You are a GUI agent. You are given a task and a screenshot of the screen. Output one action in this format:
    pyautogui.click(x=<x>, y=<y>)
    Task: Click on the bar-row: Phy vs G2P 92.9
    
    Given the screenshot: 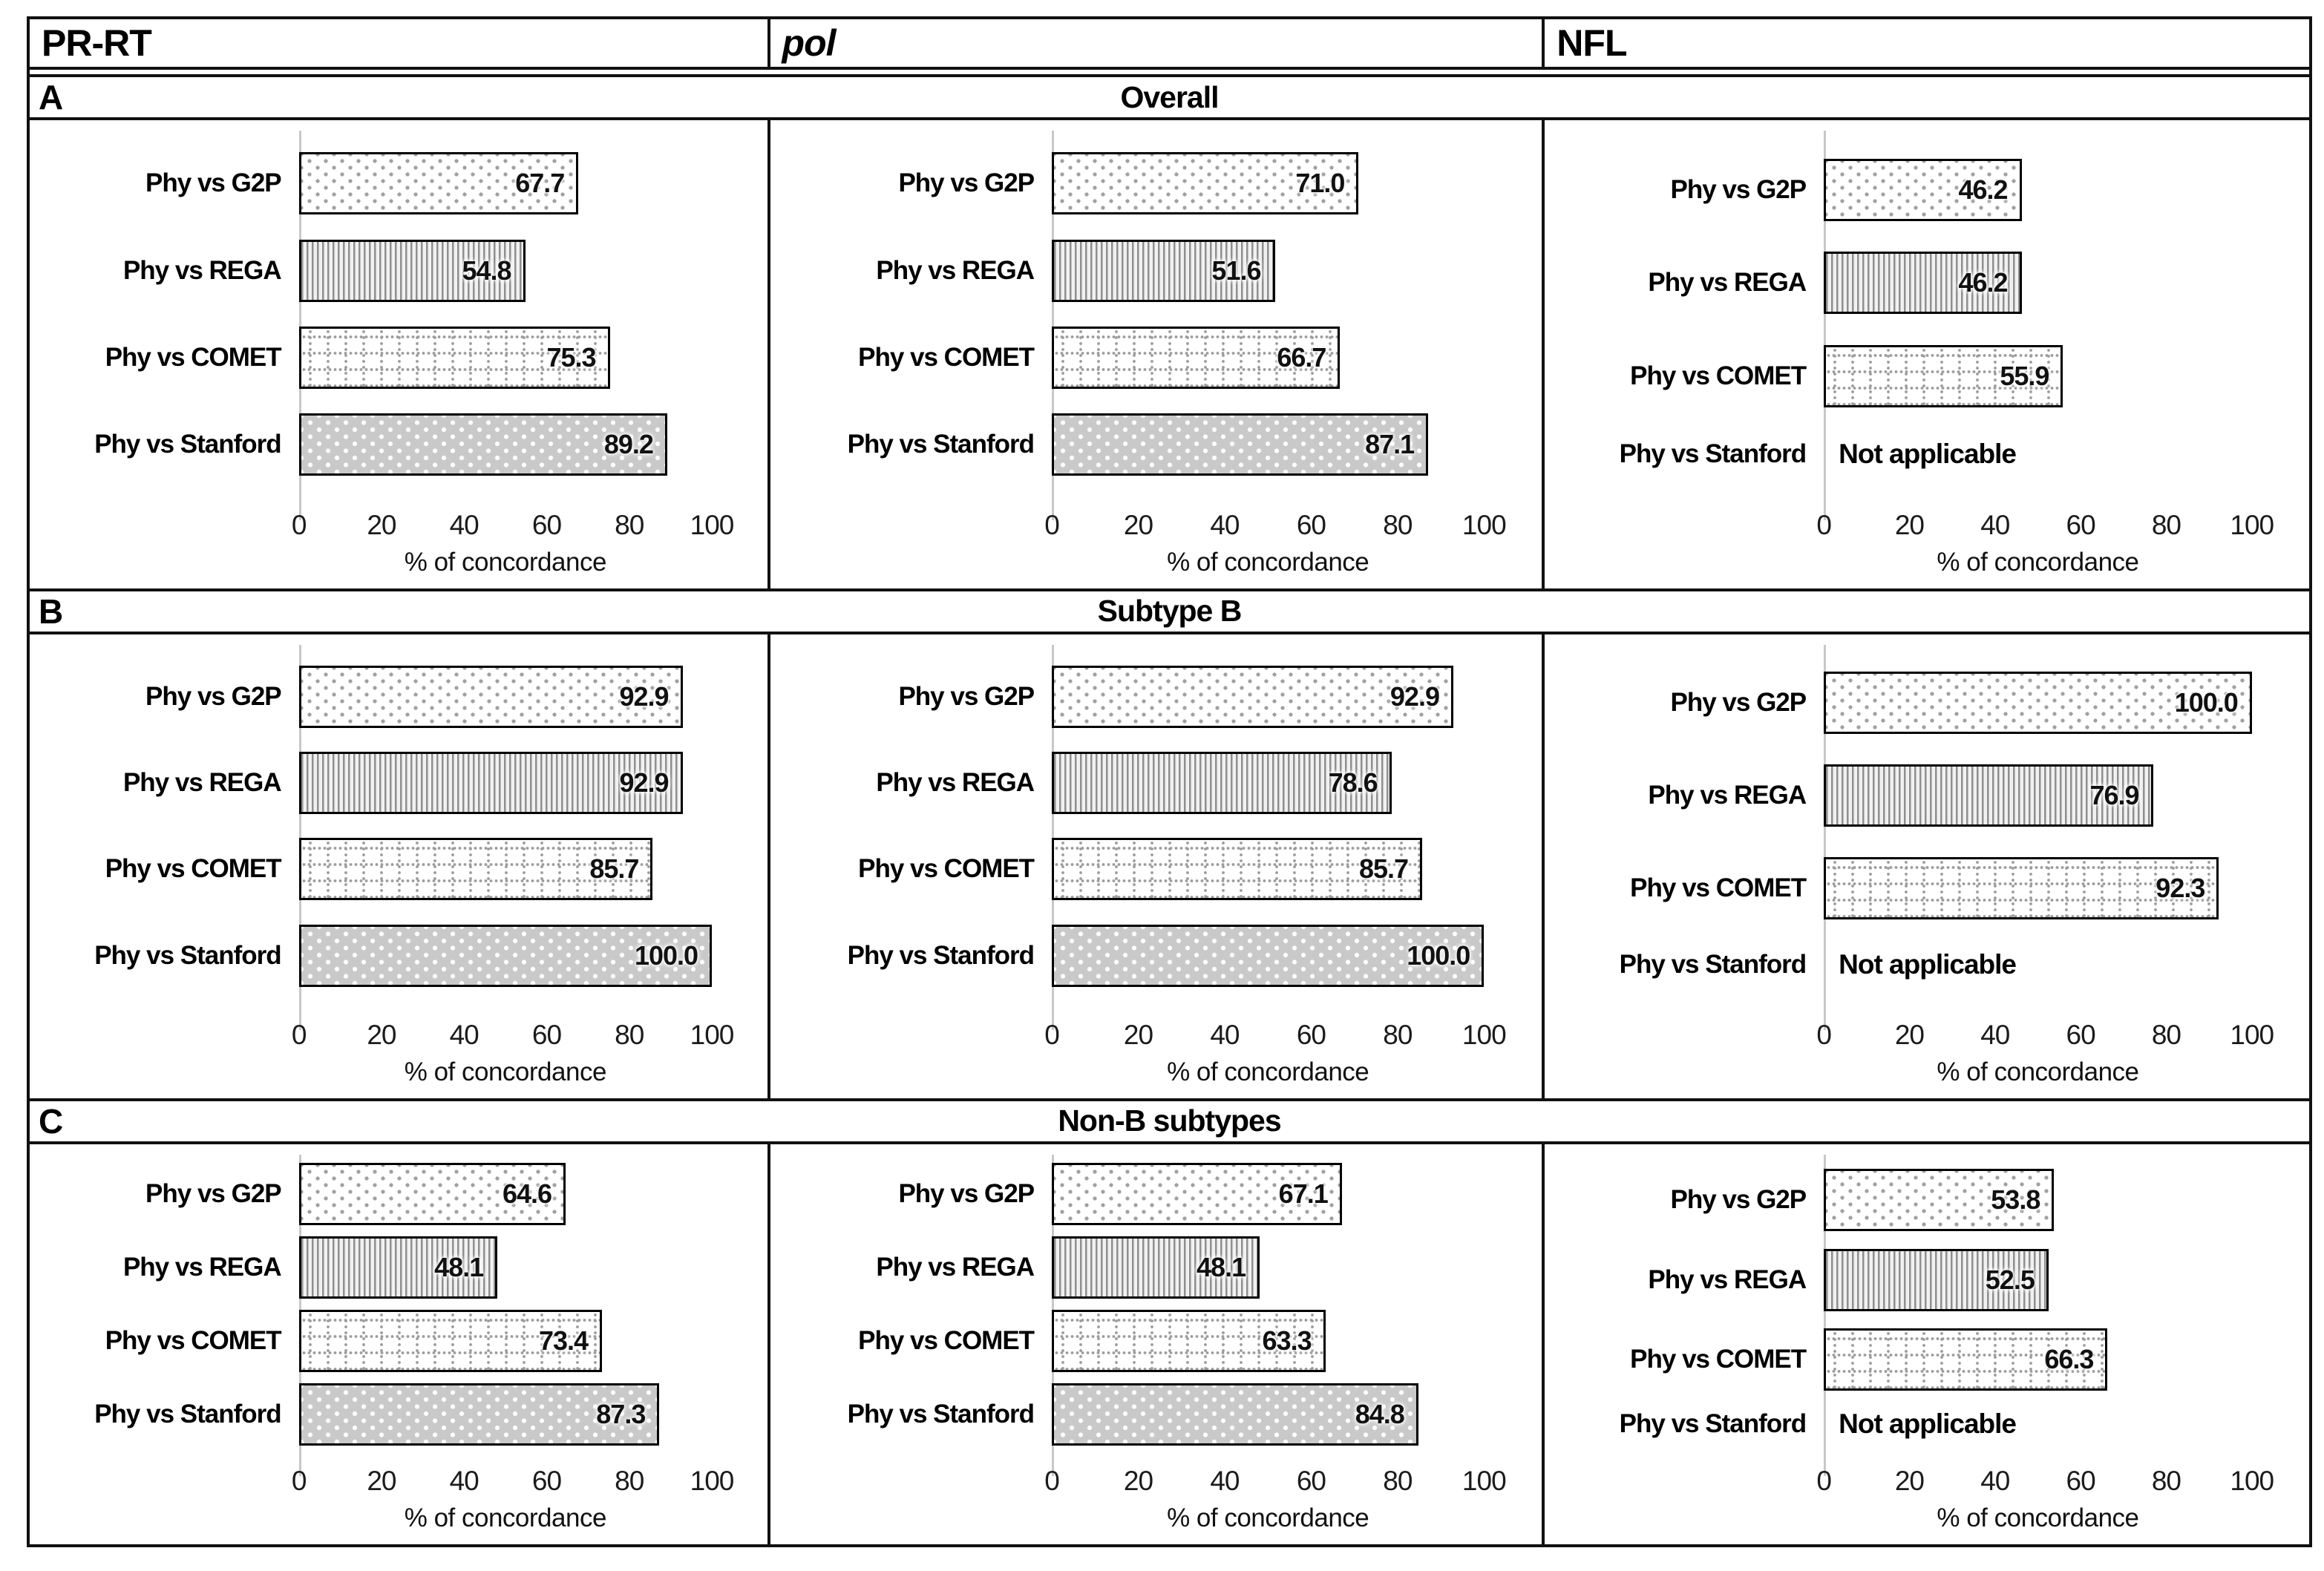 What is the action you would take?
    pyautogui.click(x=398, y=696)
    